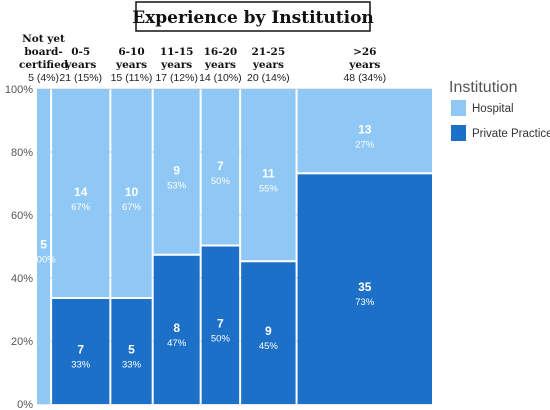 This screenshot has height=410, width=550. I want to click on bar-hospital-0-5-years, so click(81, 193).